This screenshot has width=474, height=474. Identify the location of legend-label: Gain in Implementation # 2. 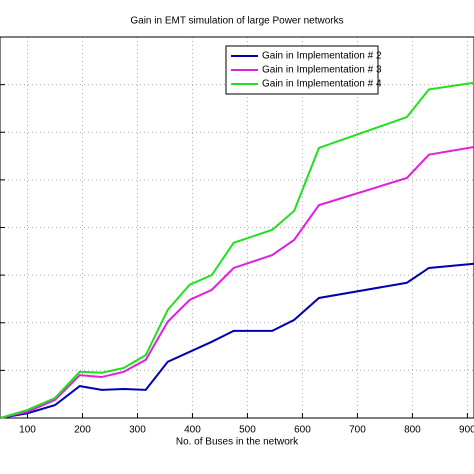
(322, 56).